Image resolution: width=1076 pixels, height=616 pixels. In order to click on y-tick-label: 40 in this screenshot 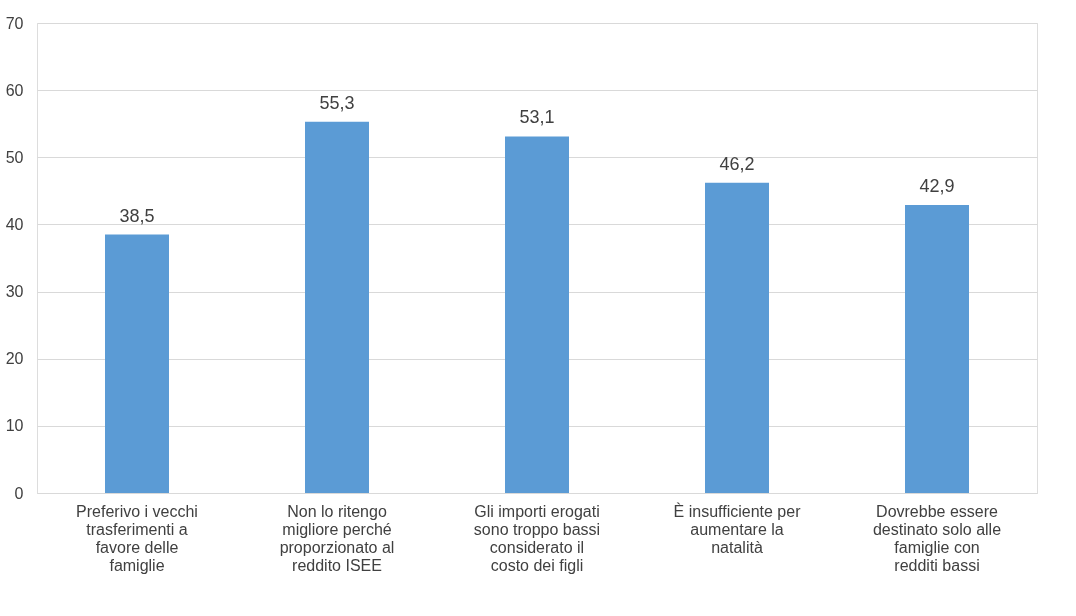, I will do `click(14, 224)`.